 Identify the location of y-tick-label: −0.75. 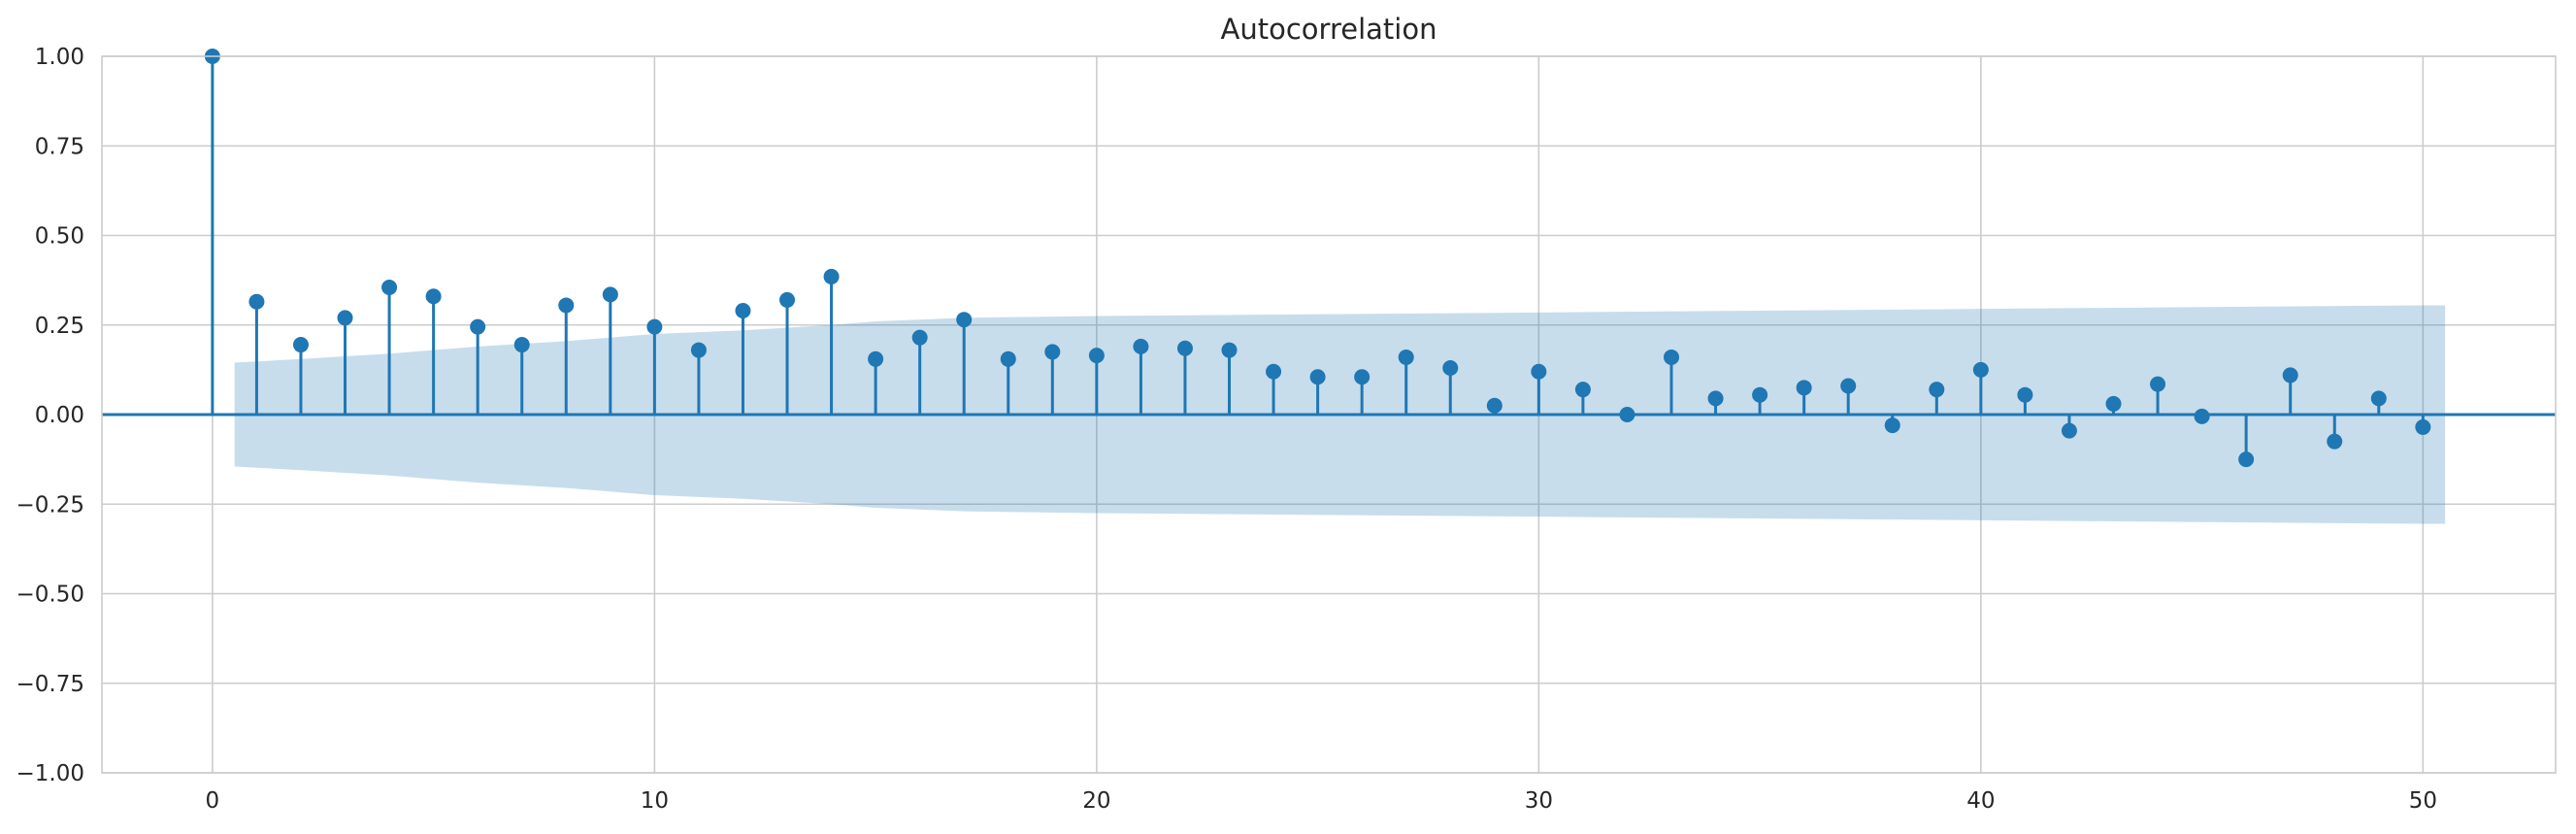
(50, 684).